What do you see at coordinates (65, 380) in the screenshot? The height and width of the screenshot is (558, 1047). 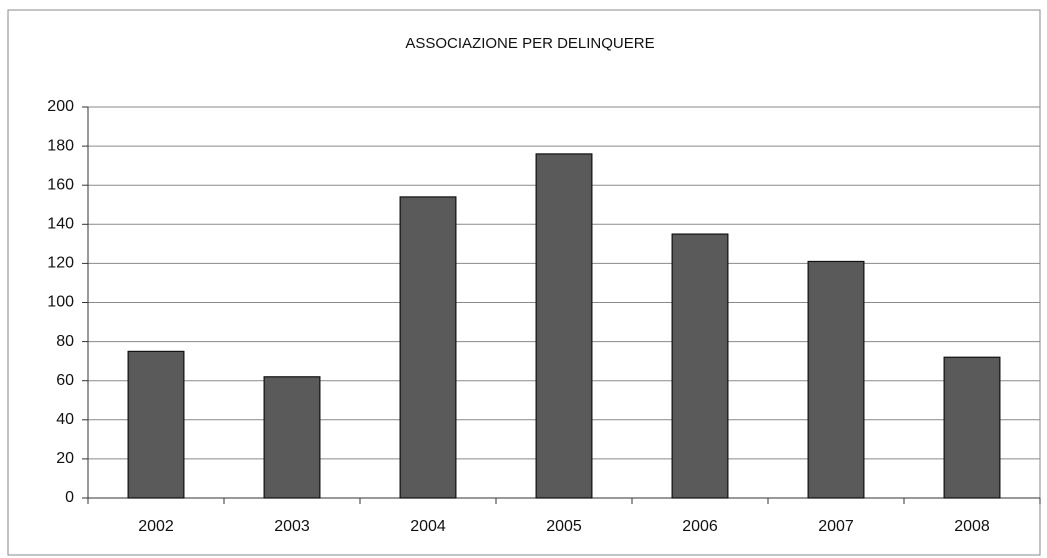 I see `y-tick-label: 60` at bounding box center [65, 380].